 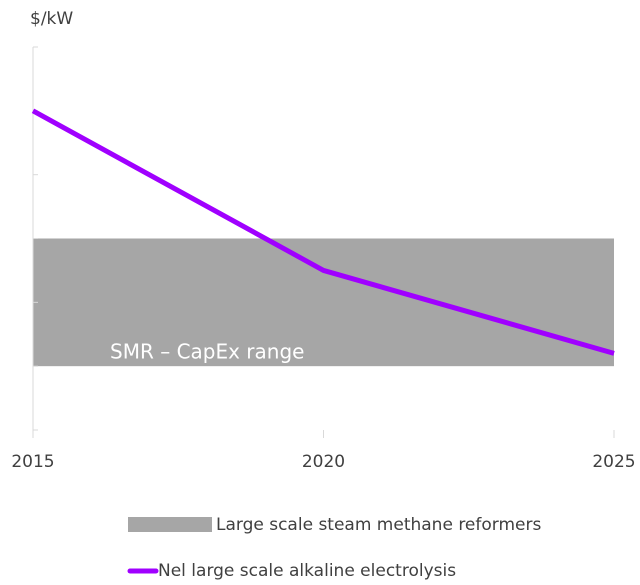 What do you see at coordinates (613, 462) in the screenshot?
I see `x-tick-label: 2025` at bounding box center [613, 462].